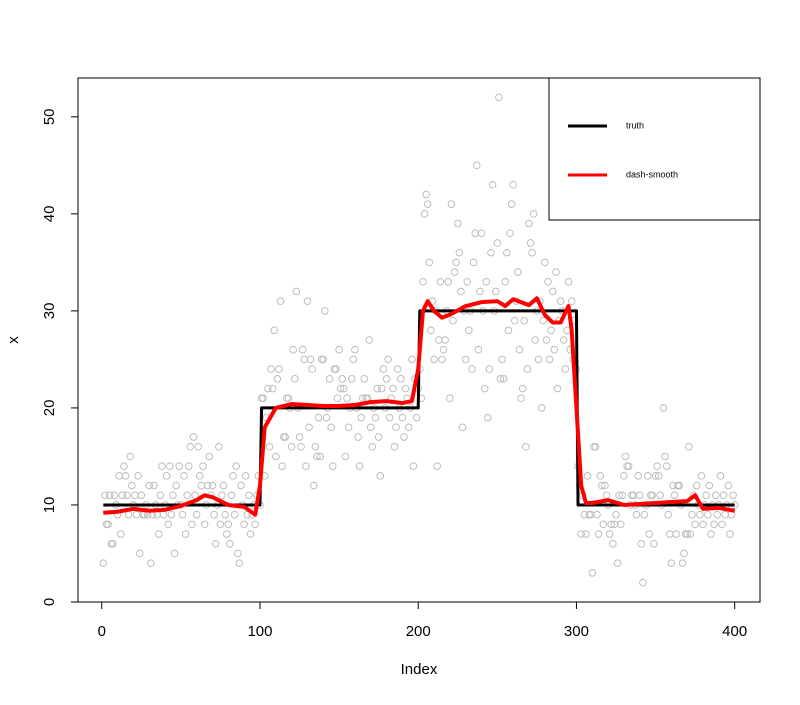 The width and height of the screenshot is (800, 705). Describe the element at coordinates (734, 631) in the screenshot. I see `x-tick-label: 400` at that location.